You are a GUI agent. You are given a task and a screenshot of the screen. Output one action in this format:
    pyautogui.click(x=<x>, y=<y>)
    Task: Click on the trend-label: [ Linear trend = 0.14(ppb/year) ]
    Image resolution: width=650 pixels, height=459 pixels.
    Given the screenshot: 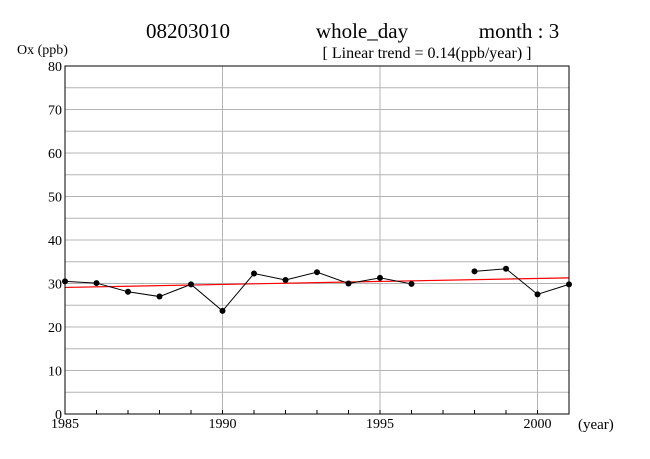 What is the action you would take?
    pyautogui.click(x=427, y=53)
    